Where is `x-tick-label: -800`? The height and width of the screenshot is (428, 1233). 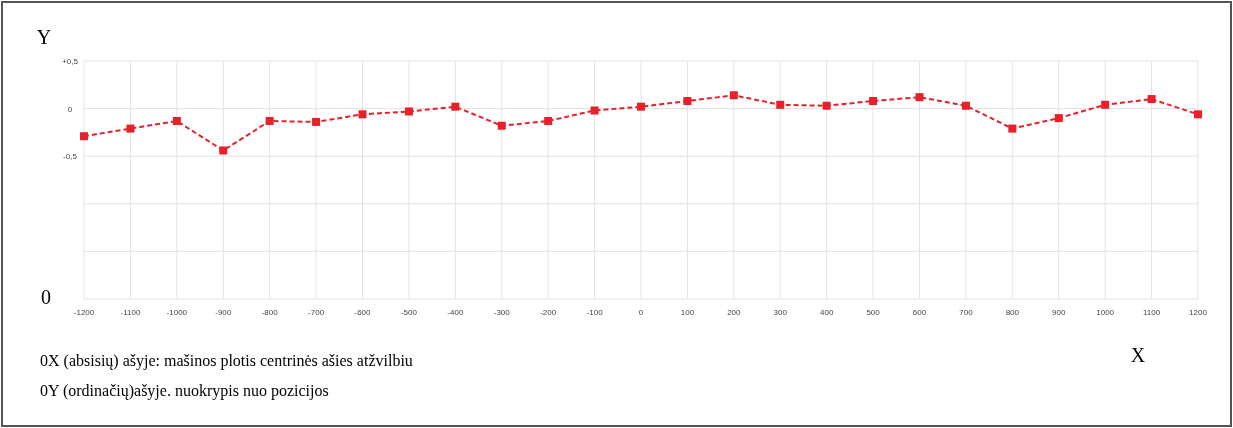 x-tick-label: -800 is located at coordinates (270, 312).